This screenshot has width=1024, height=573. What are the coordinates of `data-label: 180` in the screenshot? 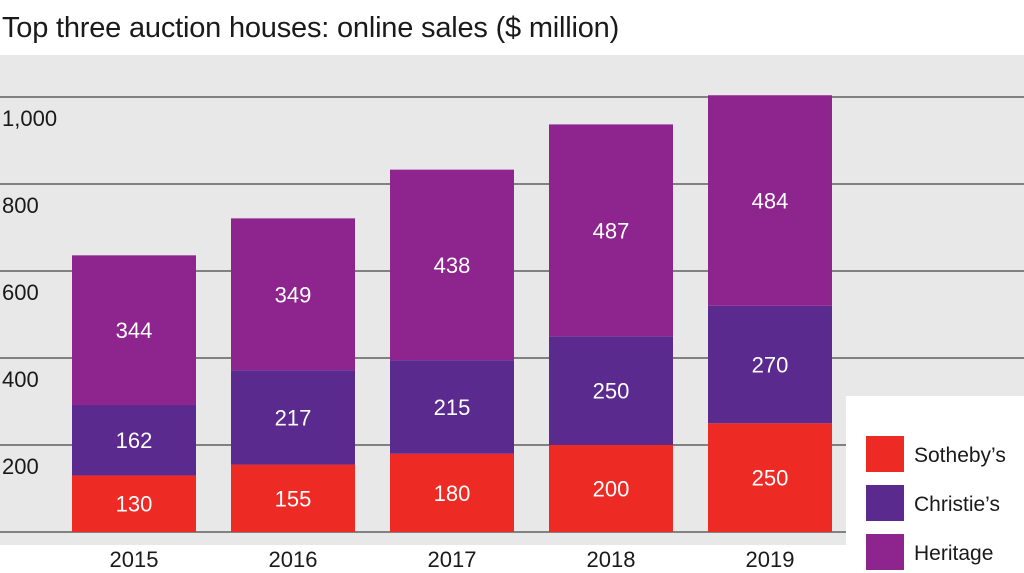 It's located at (452, 493).